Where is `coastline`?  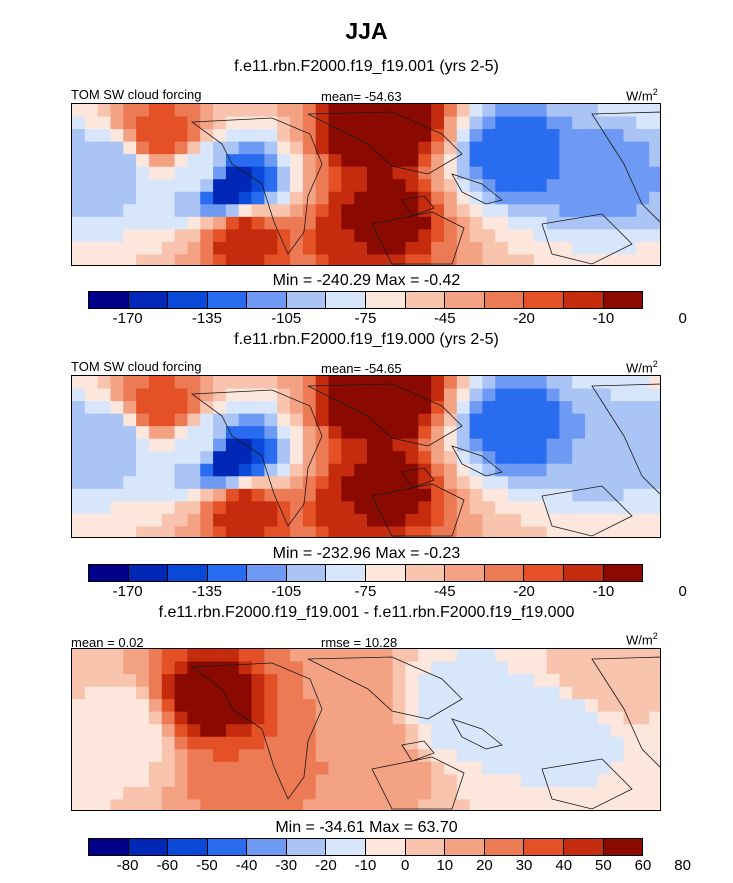
coastline is located at coordinates (625, 712).